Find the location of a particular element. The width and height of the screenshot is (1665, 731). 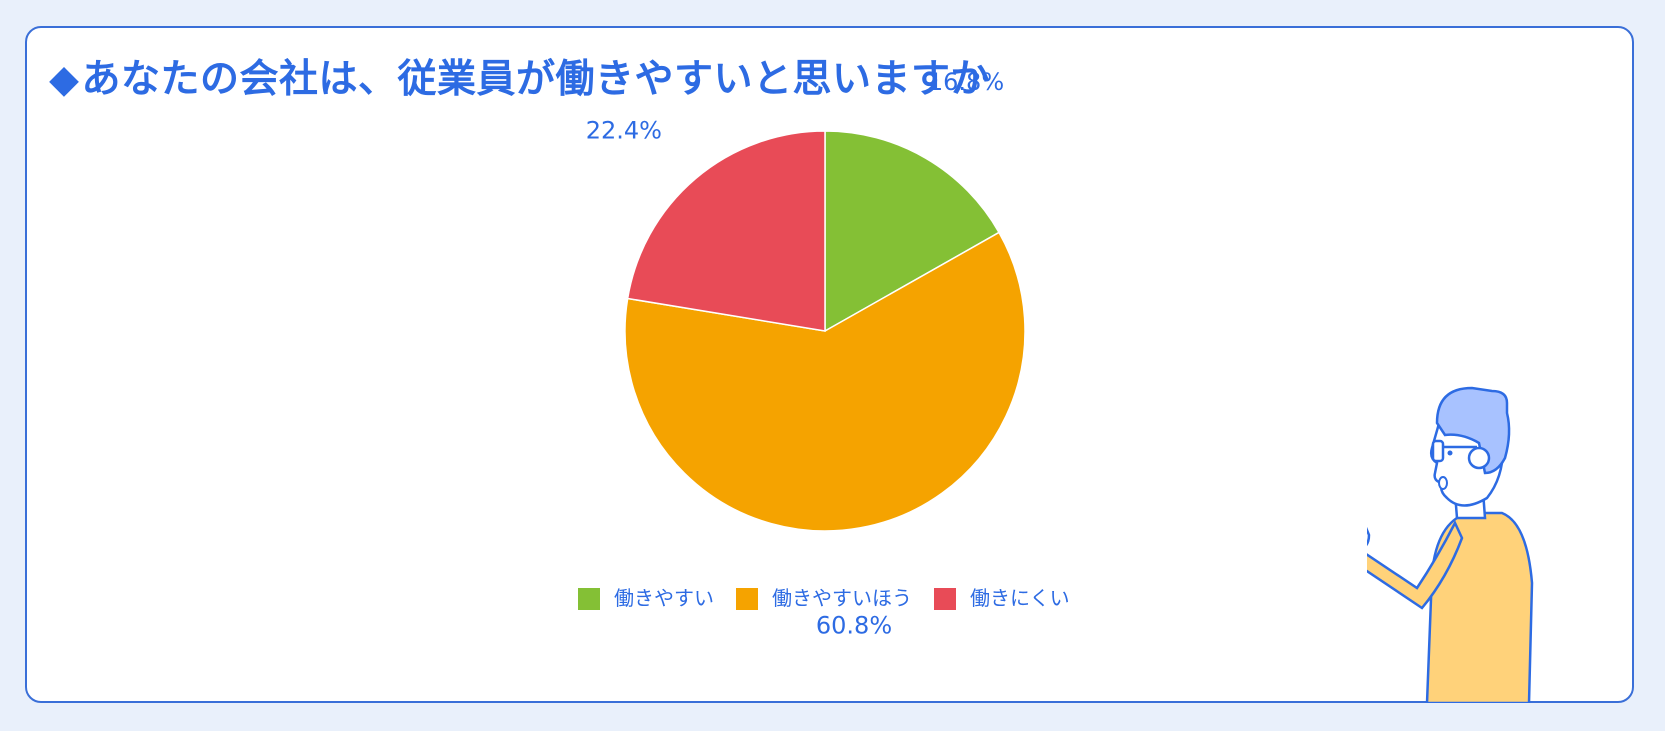

legend-label-1: 働きやすい is located at coordinates (664, 598).